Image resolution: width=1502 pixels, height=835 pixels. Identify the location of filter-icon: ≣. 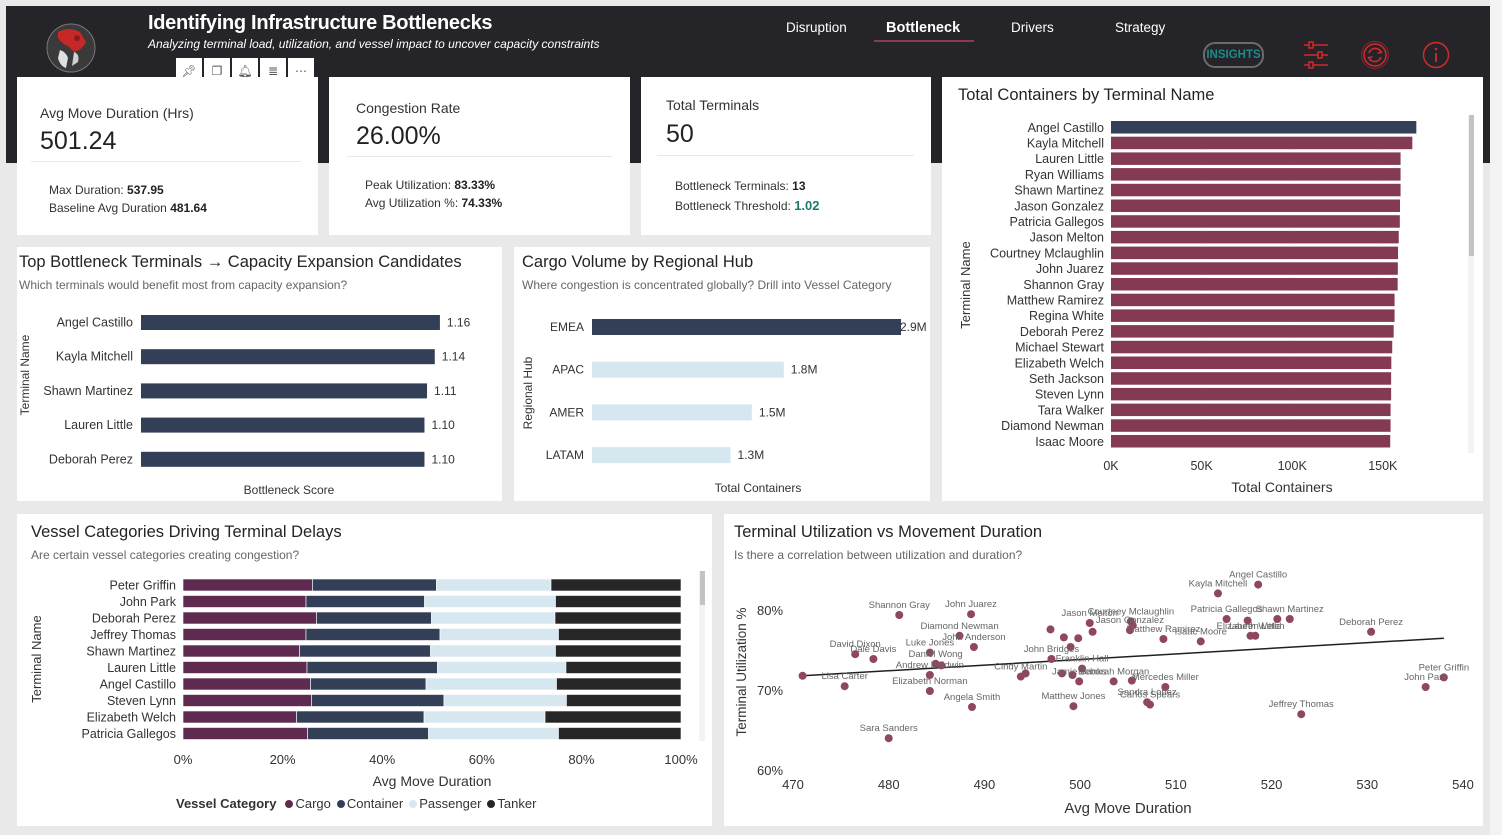
(273, 71).